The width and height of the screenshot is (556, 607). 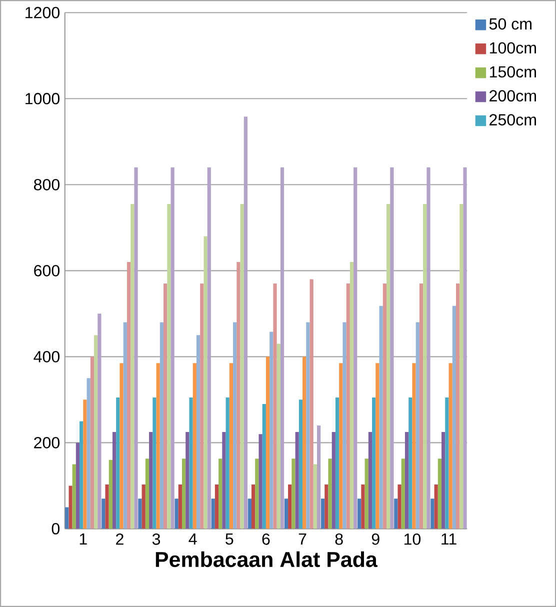 What do you see at coordinates (267, 559) in the screenshot?
I see `x-axis-title: Pembacaan Alat Pada` at bounding box center [267, 559].